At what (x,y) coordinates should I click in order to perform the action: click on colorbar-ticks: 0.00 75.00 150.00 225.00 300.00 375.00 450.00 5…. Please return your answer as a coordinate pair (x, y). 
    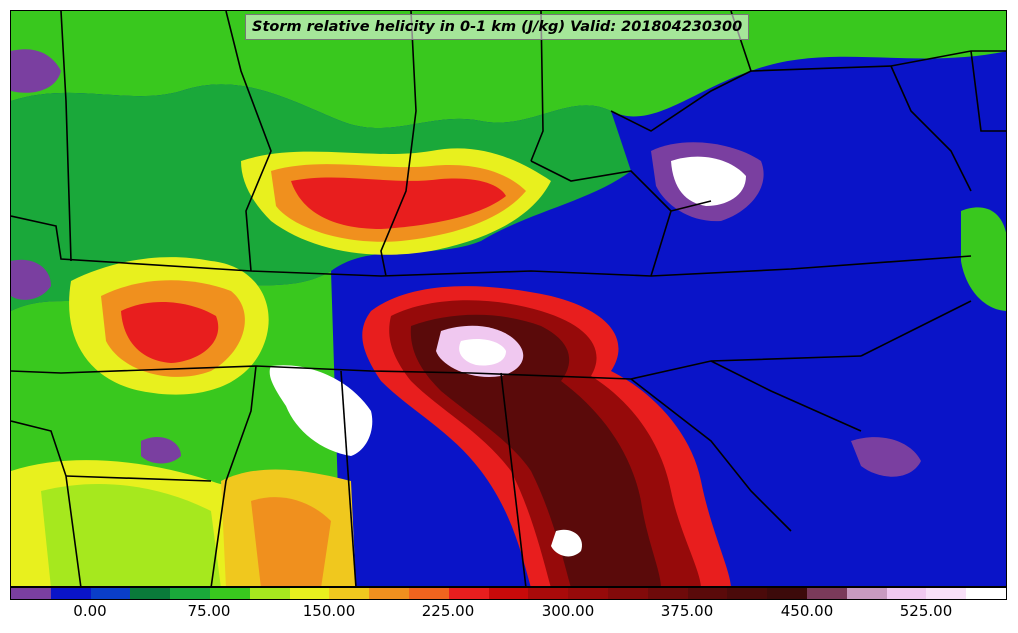
    Looking at the image, I should click on (508, 613).